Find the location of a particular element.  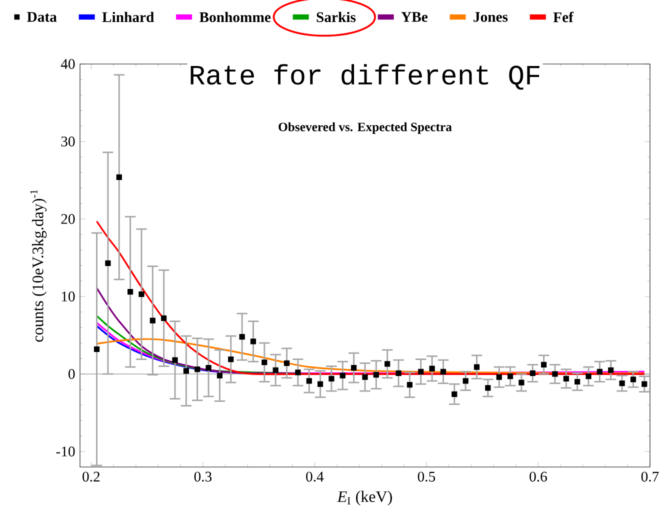

y-axis-title: counts (10eV.3kg.day)$^{-1}$ is located at coordinates (38, 266).